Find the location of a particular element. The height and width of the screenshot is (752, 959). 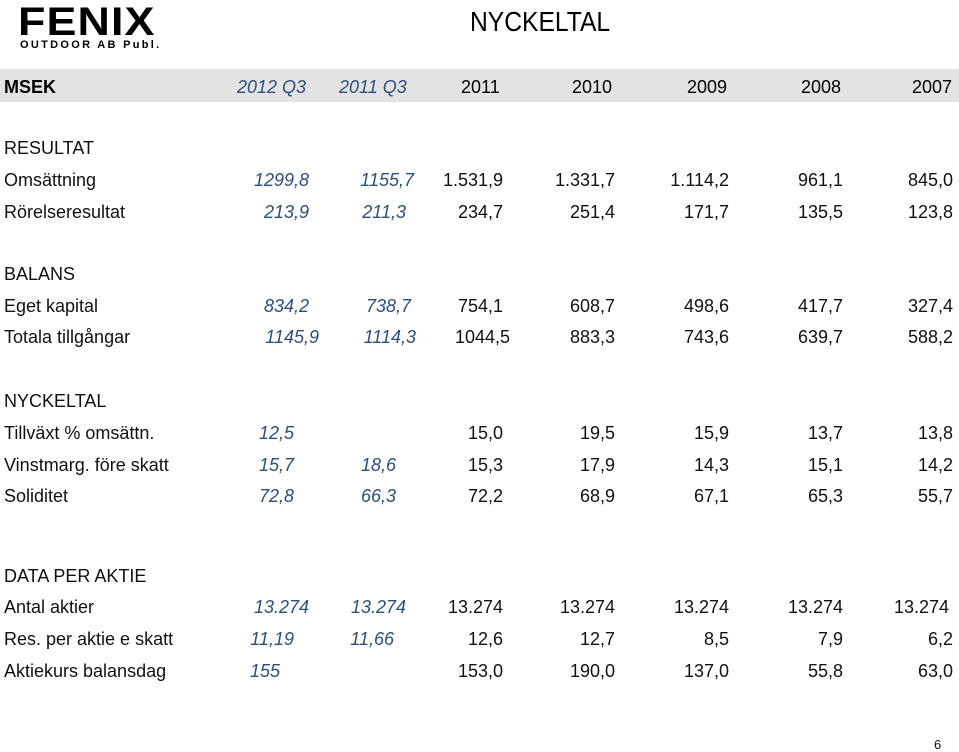

cell-2008: 13,7 is located at coordinates (825, 433).